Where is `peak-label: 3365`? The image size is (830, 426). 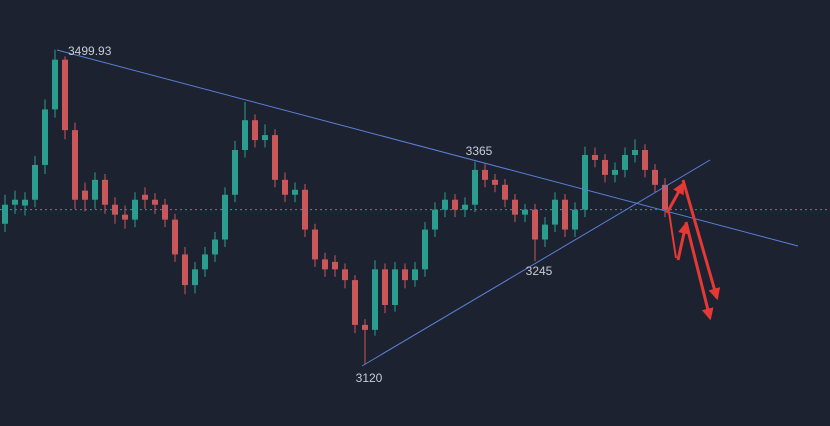 peak-label: 3365 is located at coordinates (479, 151).